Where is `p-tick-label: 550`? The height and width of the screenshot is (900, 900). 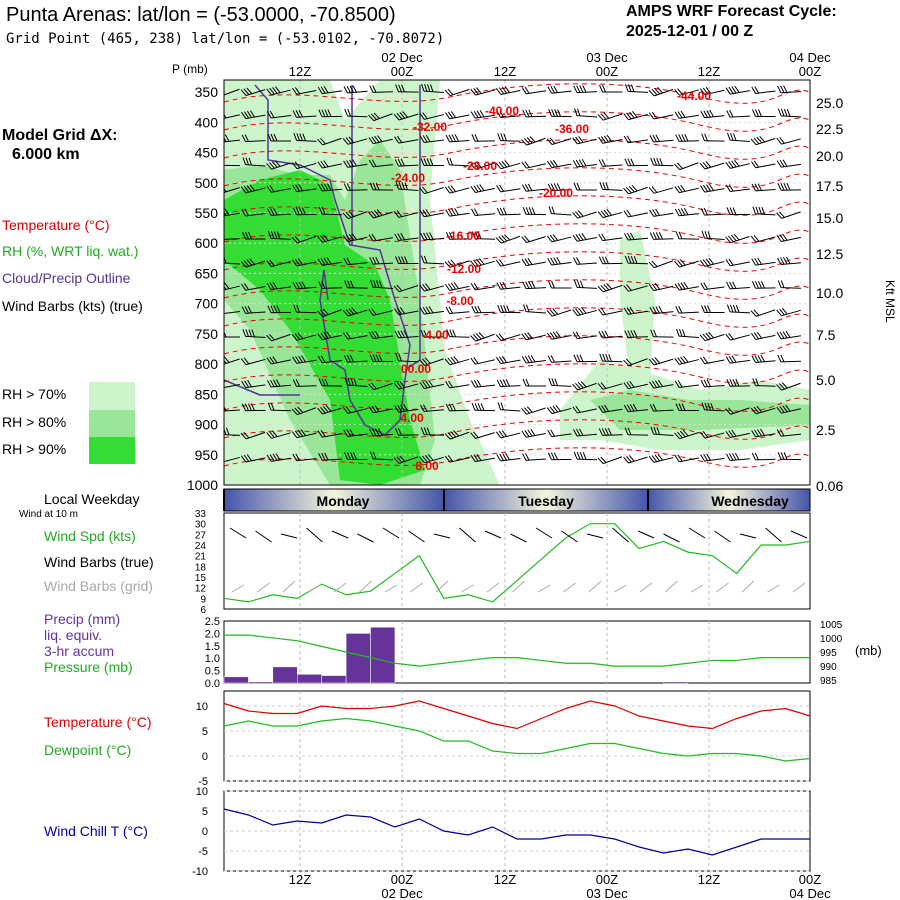 p-tick-label: 550 is located at coordinates (207, 213).